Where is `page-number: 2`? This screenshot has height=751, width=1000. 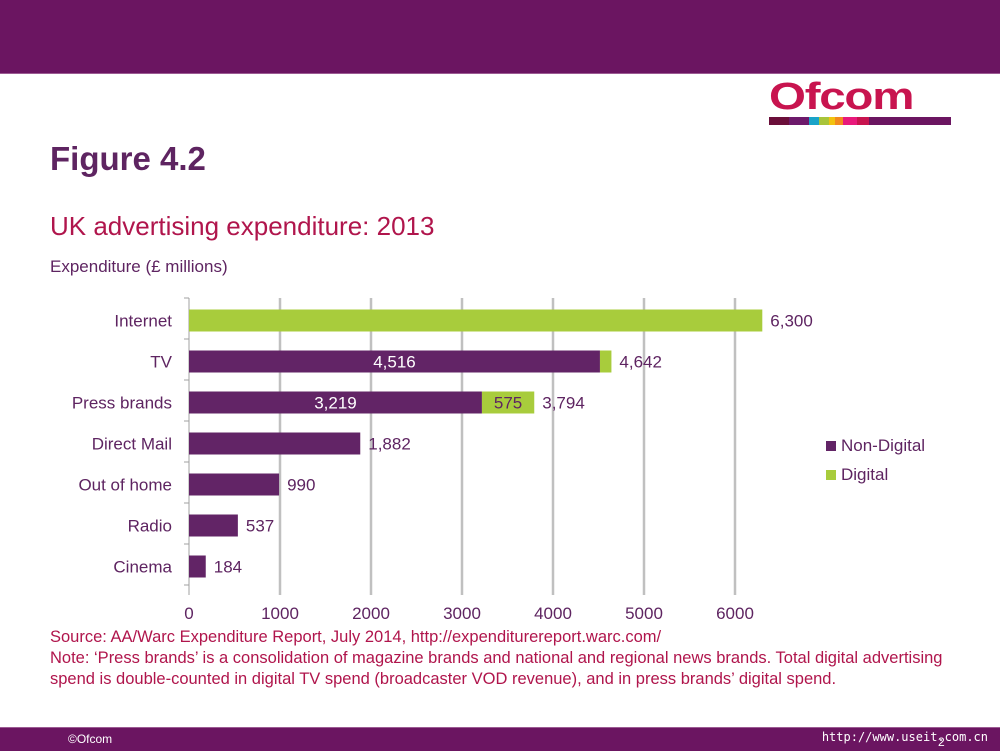
page-number: 2 is located at coordinates (941, 742).